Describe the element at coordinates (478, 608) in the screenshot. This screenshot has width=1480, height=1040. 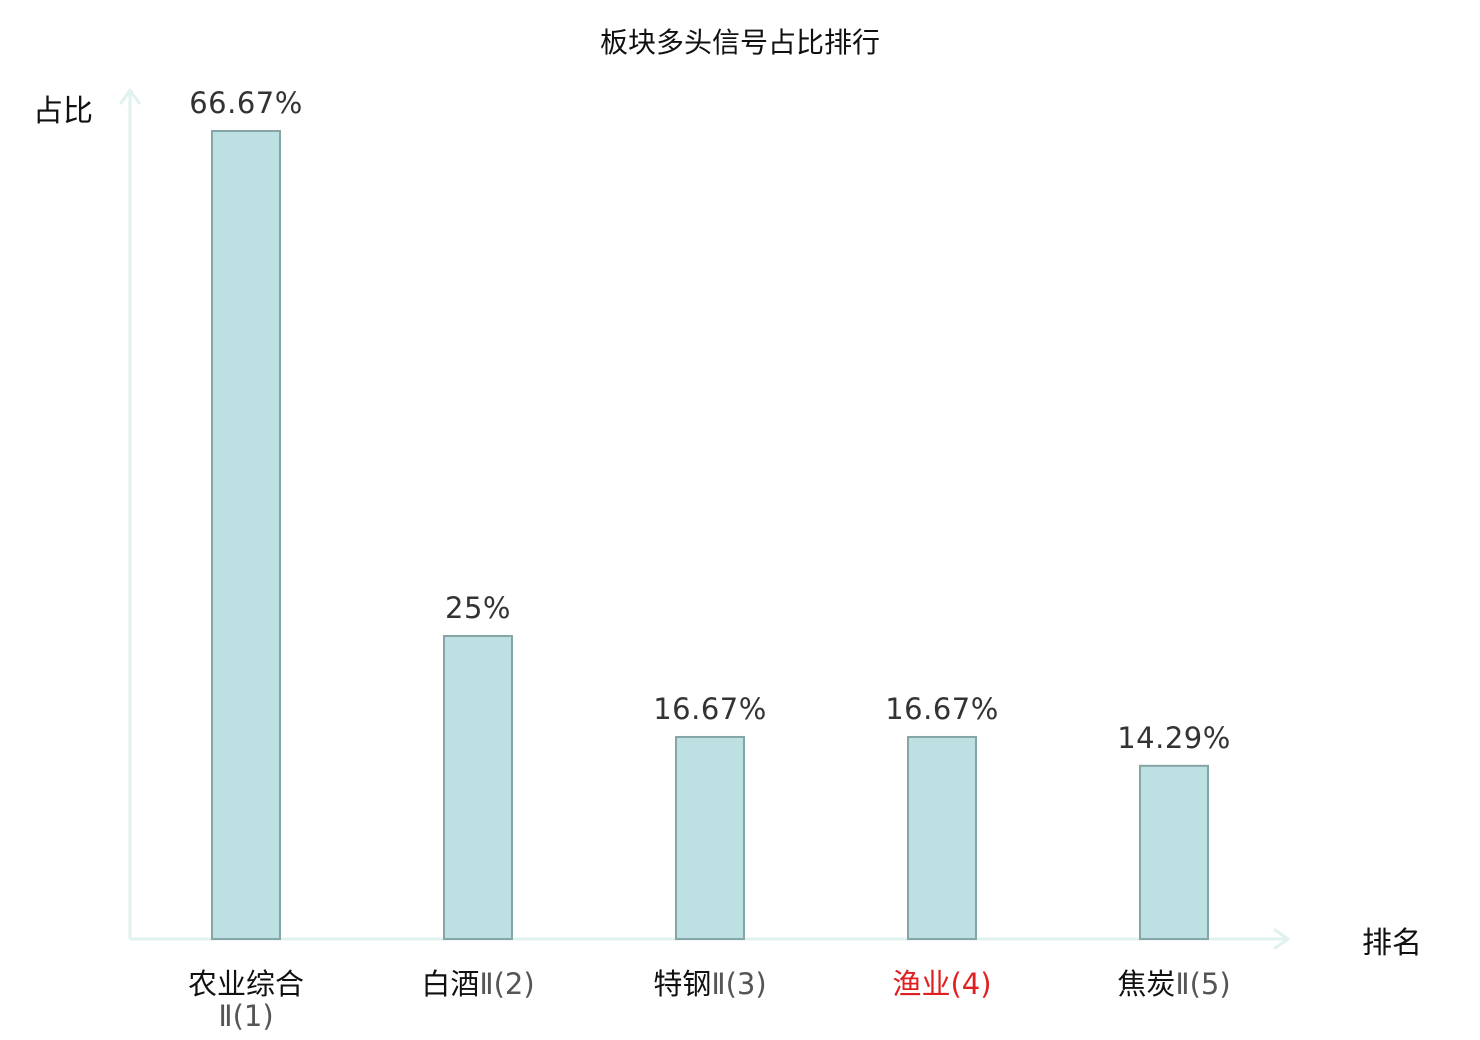
I see `value-label-2: 25%` at that location.